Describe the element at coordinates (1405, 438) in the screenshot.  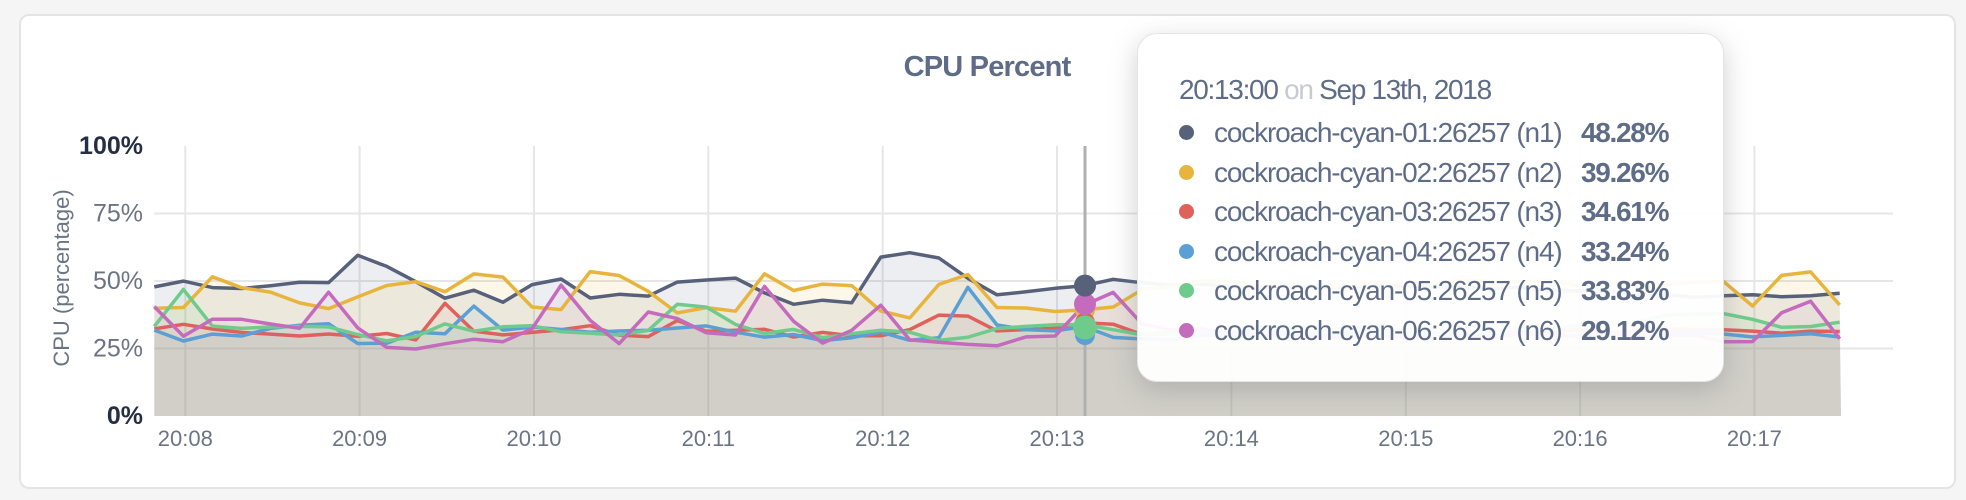
I see `svg-text: 20:15` at that location.